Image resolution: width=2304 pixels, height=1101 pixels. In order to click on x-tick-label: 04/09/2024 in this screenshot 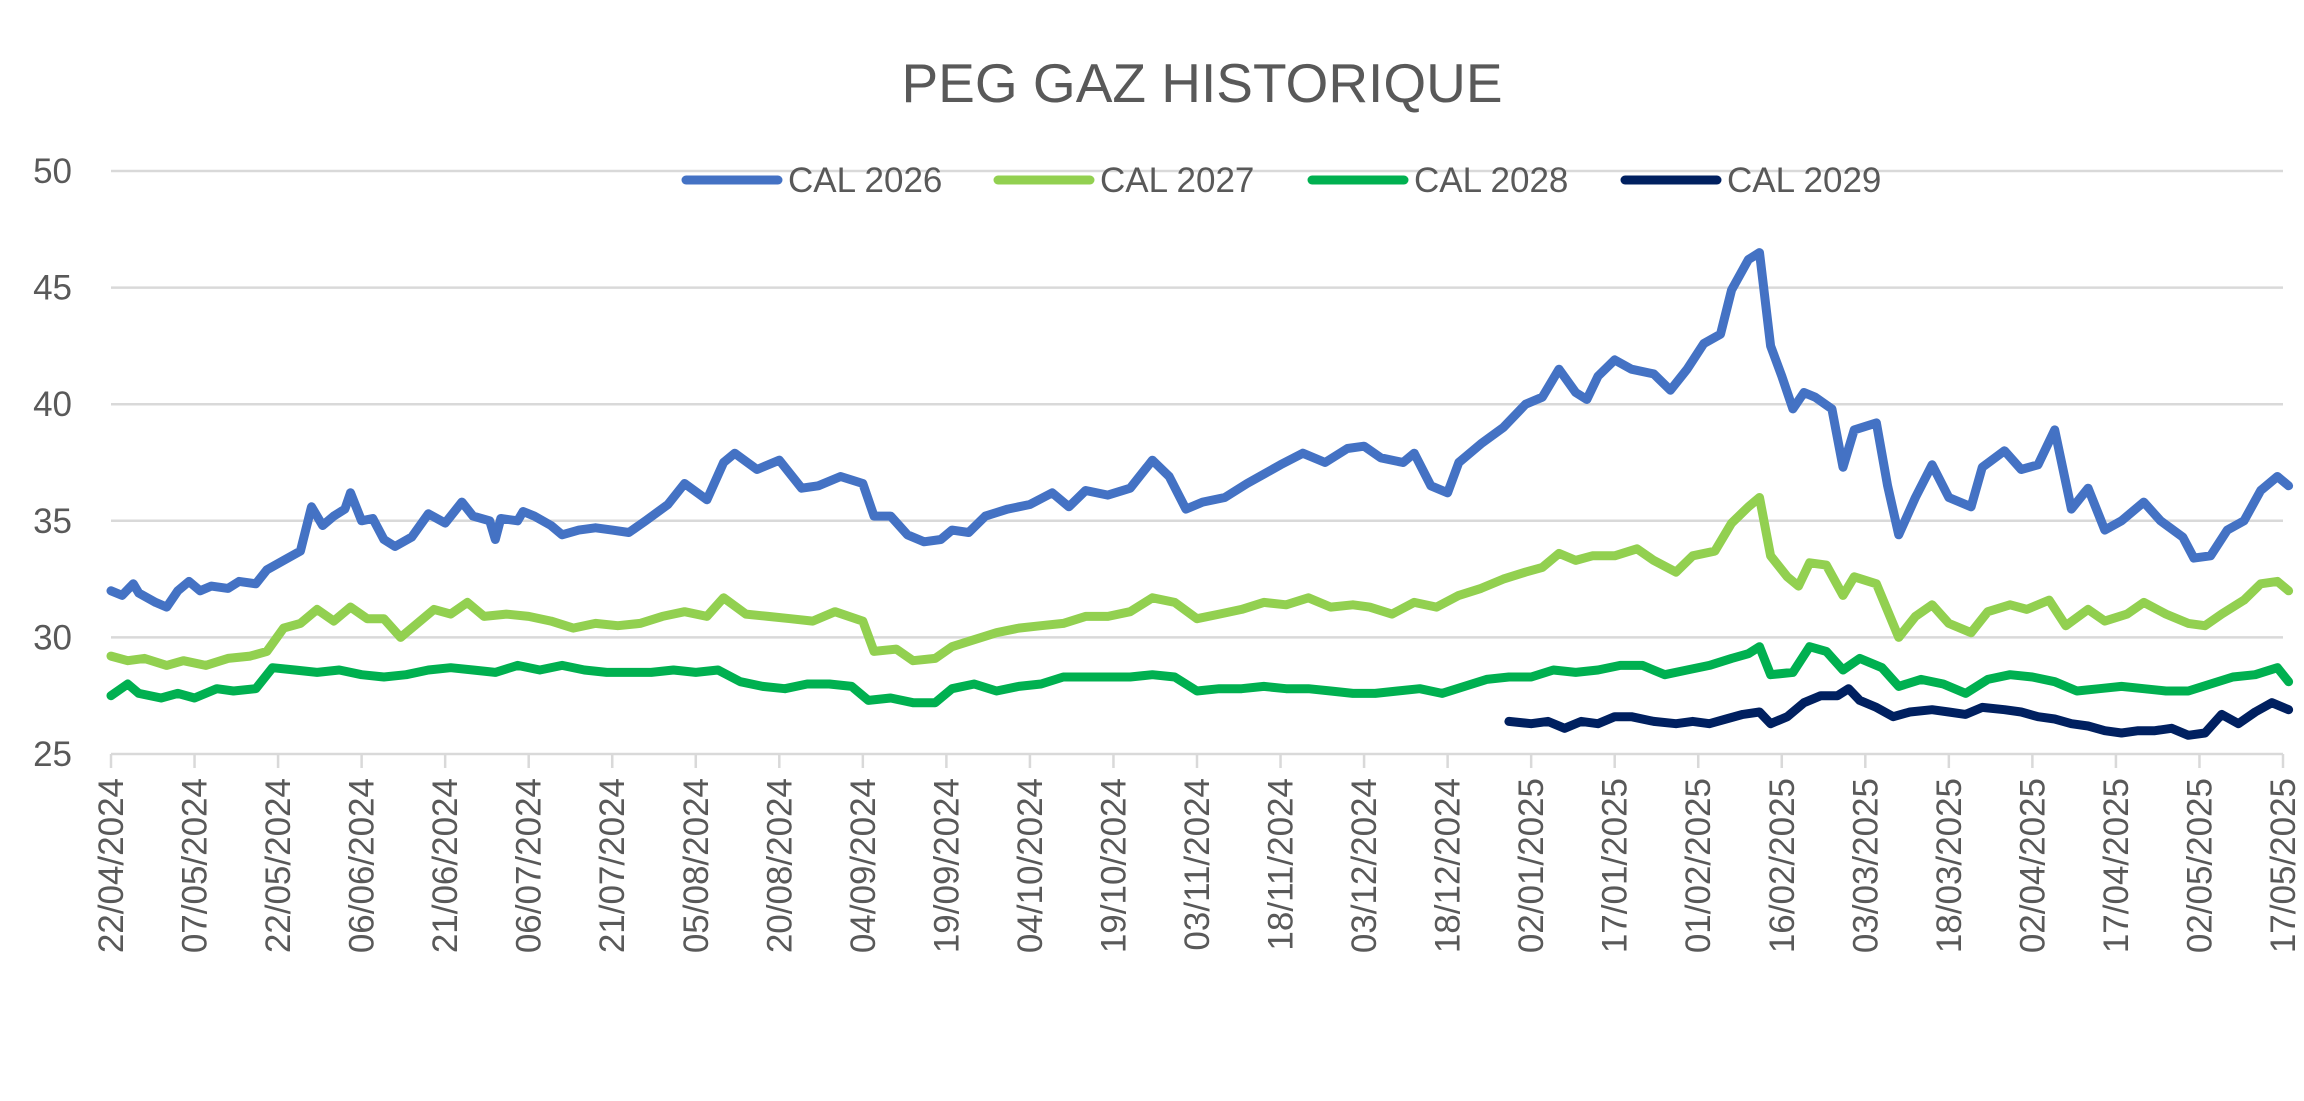, I will do `click(863, 865)`.